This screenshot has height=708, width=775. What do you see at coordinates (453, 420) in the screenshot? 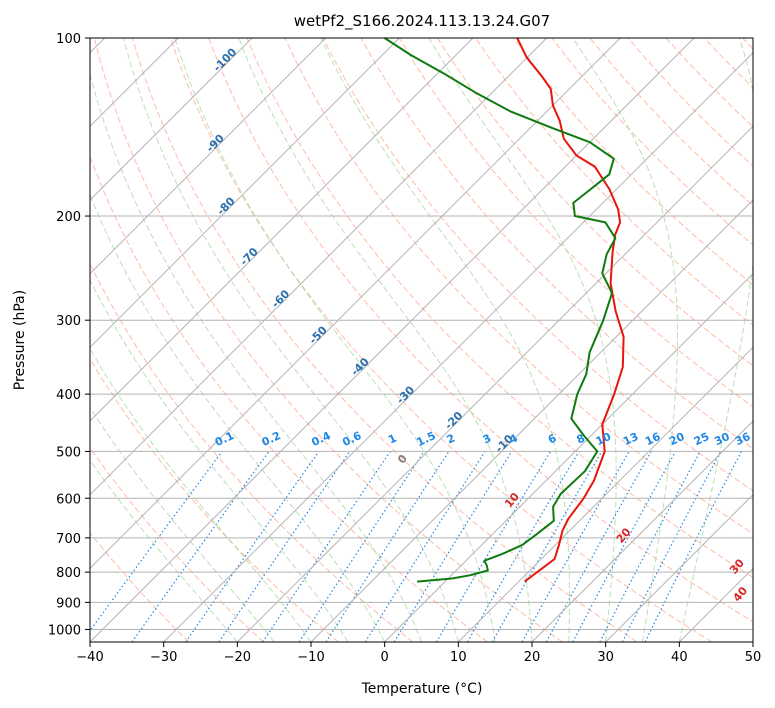
I see `isotherm-label: -20` at bounding box center [453, 420].